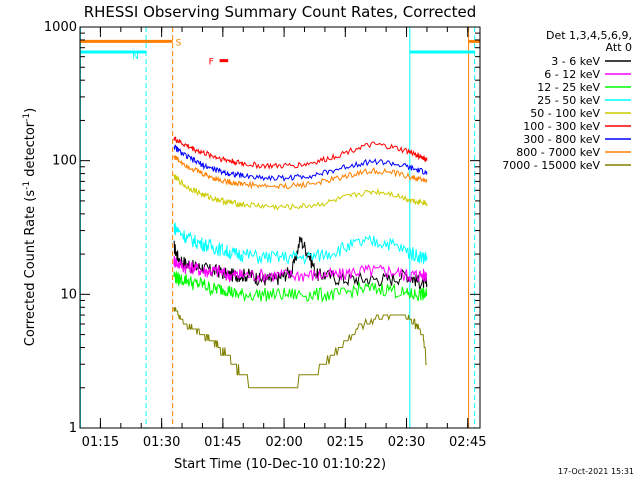  I want to click on y-axis-label: Corrected Count Rate (s-1 detector-1), so click(30, 227).